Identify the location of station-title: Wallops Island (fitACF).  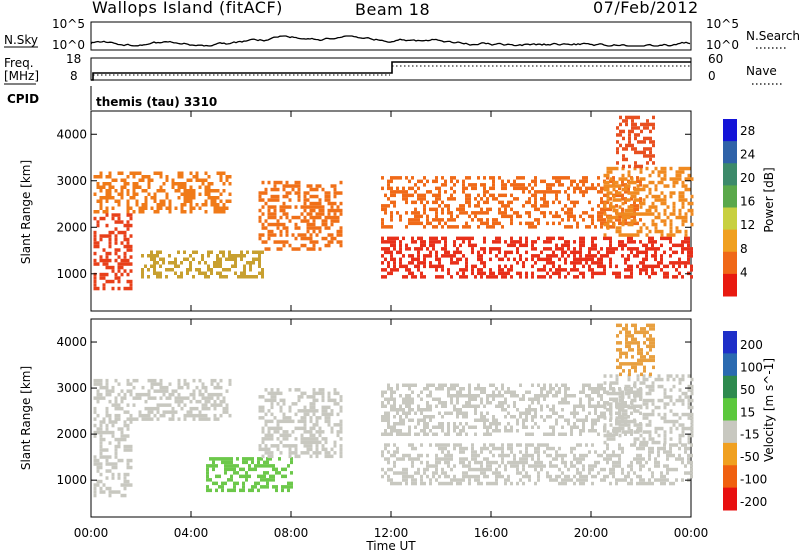
(187, 8).